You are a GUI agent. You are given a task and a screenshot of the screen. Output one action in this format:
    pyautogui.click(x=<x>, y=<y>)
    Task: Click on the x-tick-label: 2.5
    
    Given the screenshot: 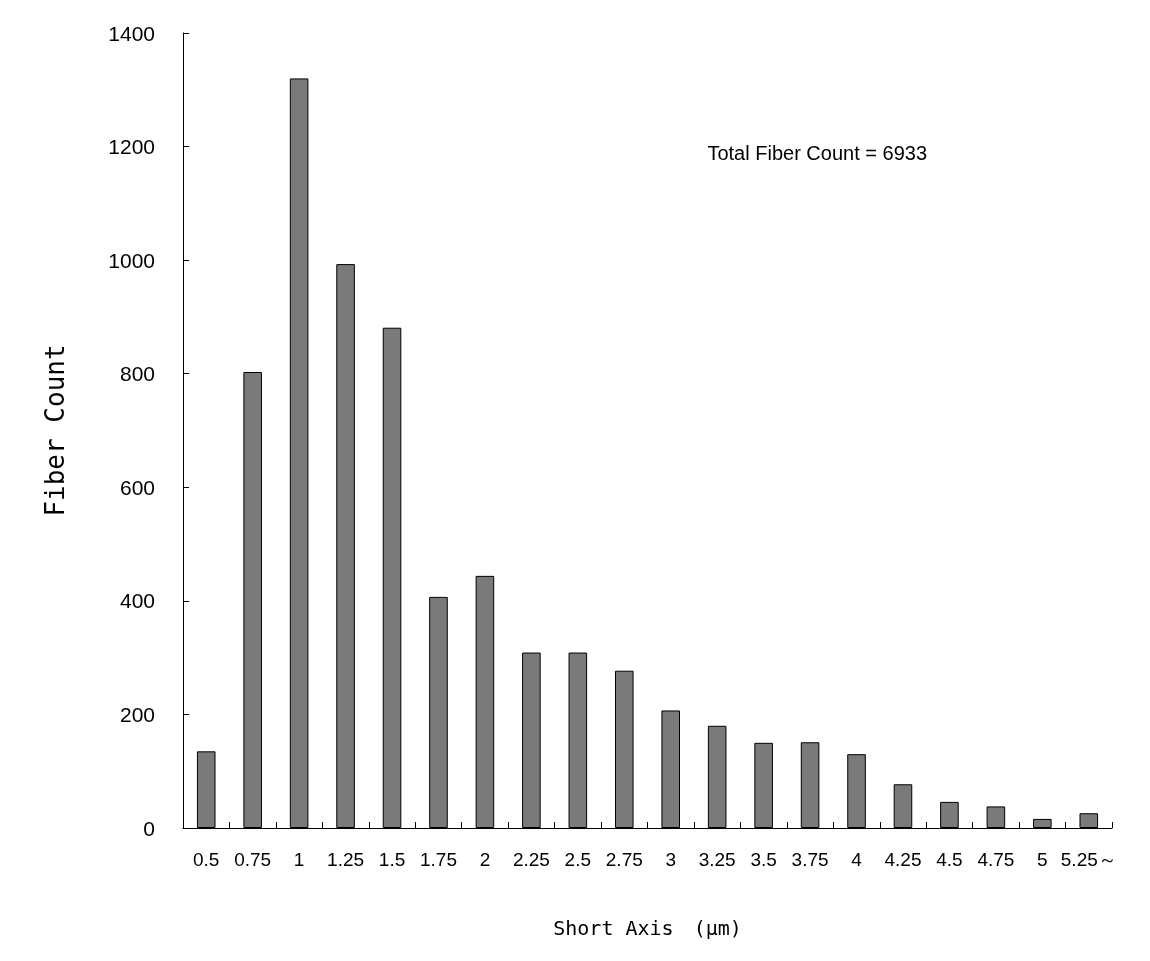 What is the action you would take?
    pyautogui.click(x=578, y=859)
    